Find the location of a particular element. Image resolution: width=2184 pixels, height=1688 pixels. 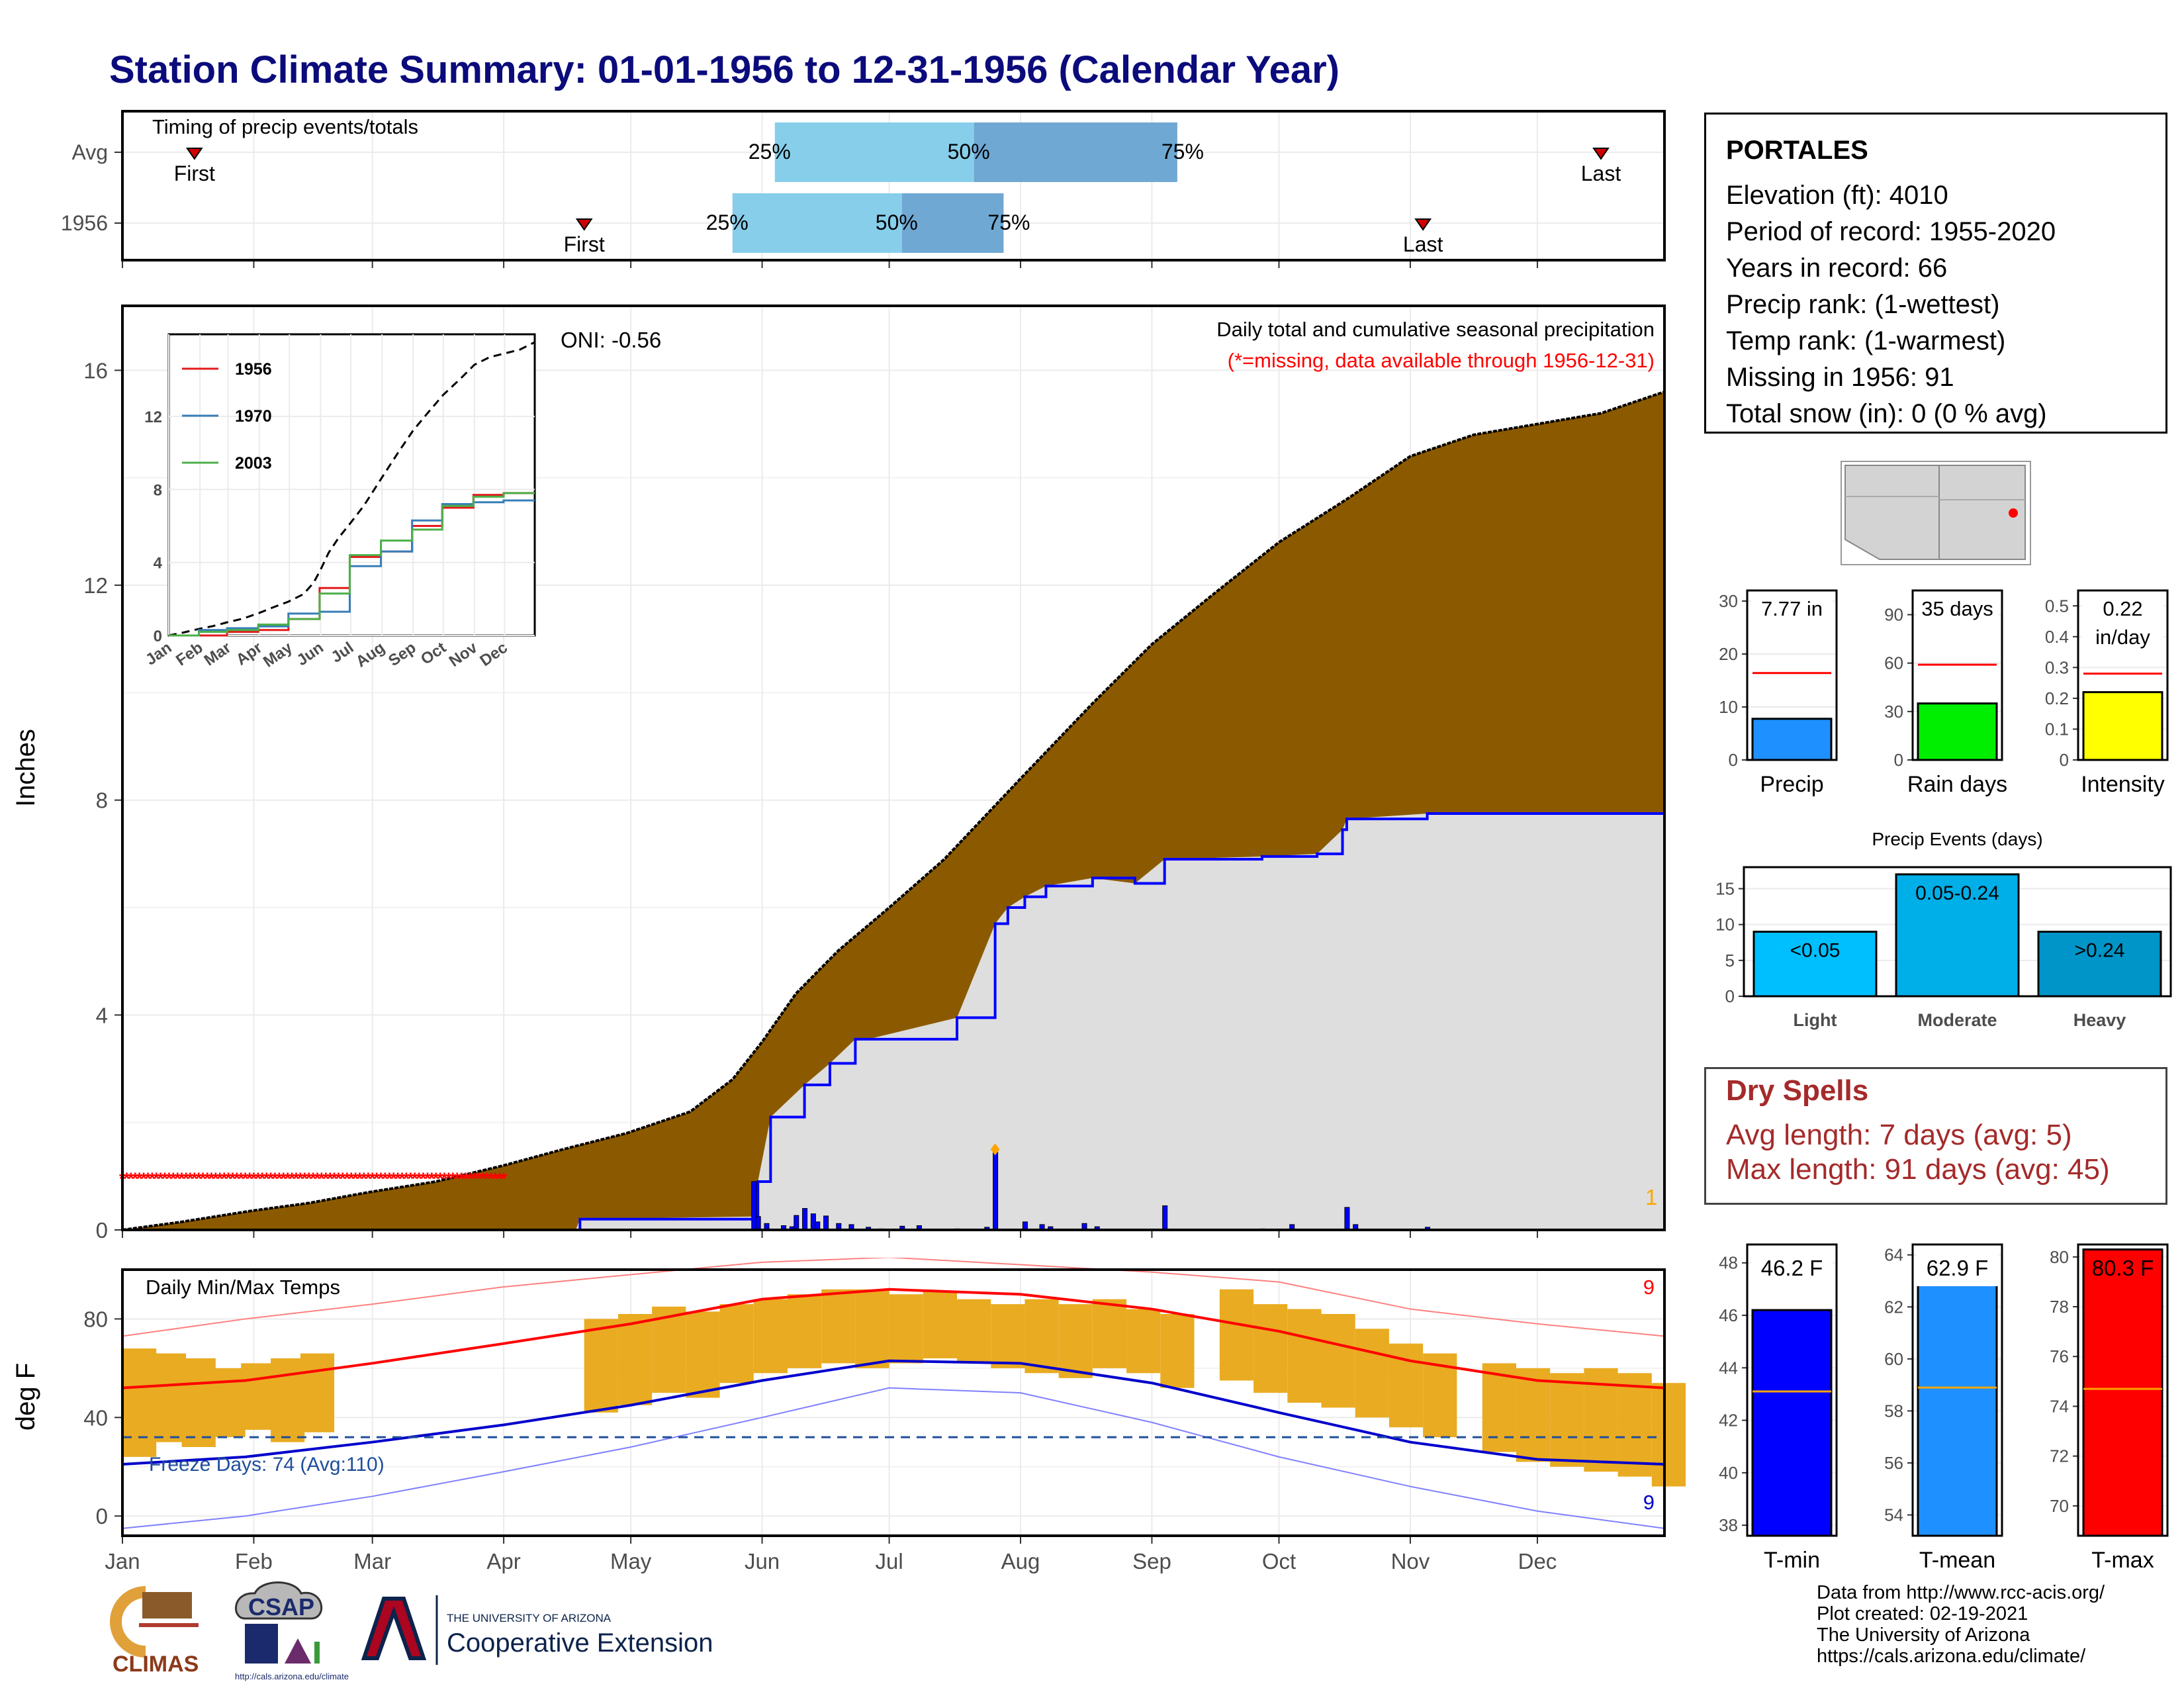

csap-logo: CSAP http://cals.arizona.edu/climate is located at coordinates (292, 1631).